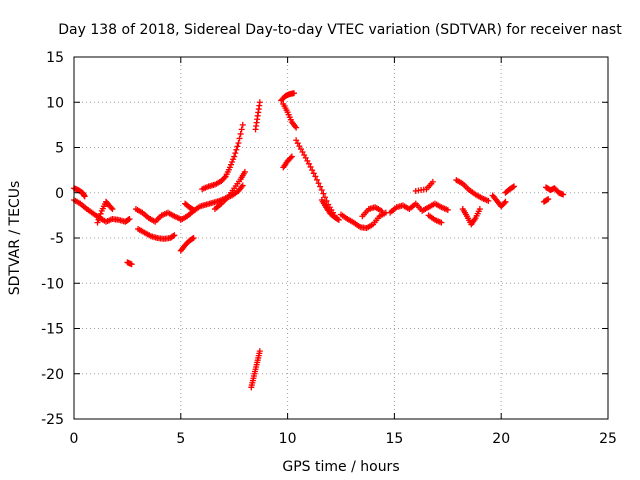 The height and width of the screenshot is (480, 640). Describe the element at coordinates (52, 375) in the screenshot. I see `y-tick-label: -20` at that location.